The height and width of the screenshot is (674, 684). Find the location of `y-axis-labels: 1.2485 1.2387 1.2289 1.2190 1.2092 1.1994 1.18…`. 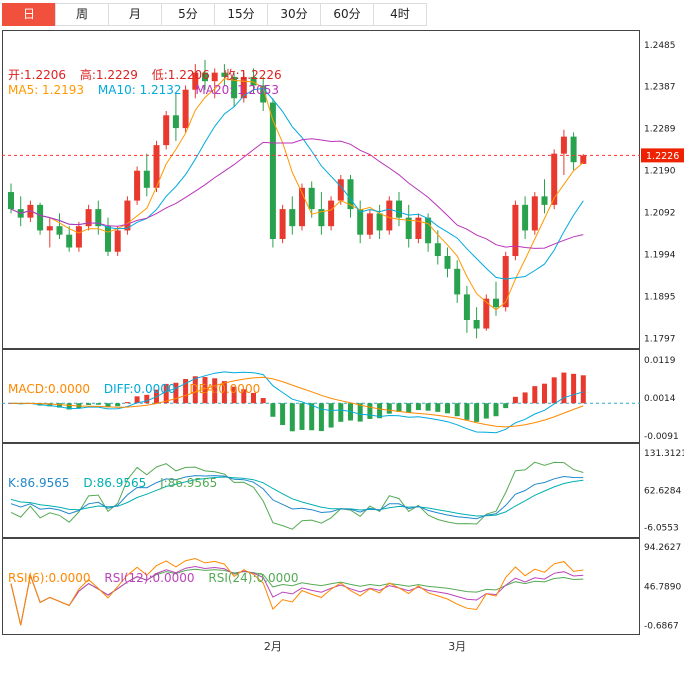

y-axis-labels: 1.2485 1.2387 1.2289 1.2190 1.2092 1.1994 1.18… is located at coordinates (664, 336).